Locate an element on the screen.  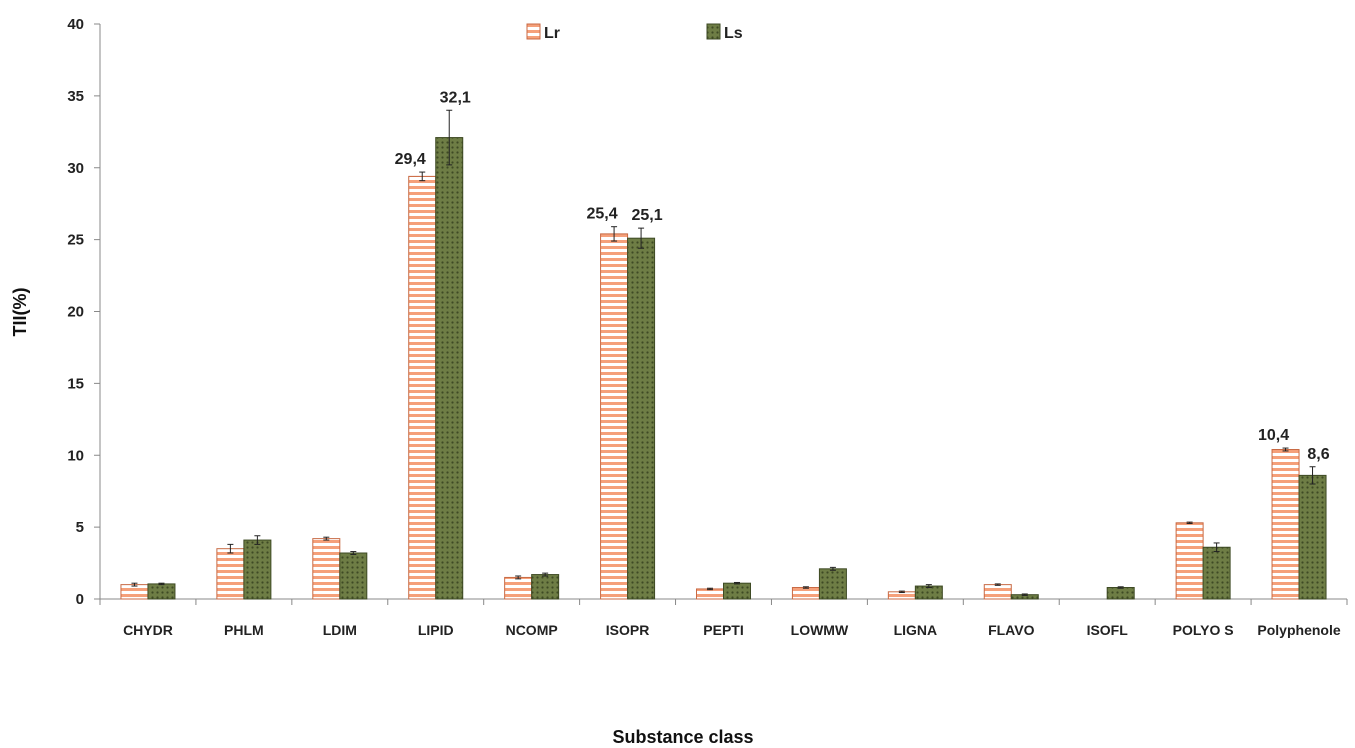
y-tick-label: 40 is located at coordinates (75, 24).